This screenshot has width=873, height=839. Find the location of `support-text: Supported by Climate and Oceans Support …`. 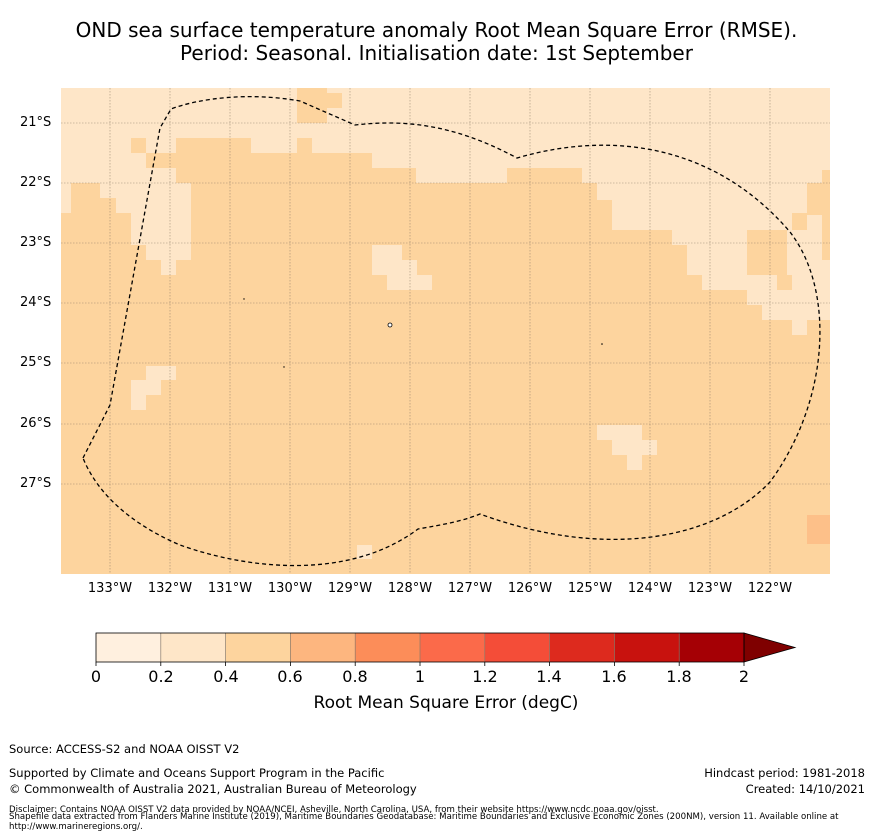

support-text: Supported by Climate and Oceans Support … is located at coordinates (197, 773).